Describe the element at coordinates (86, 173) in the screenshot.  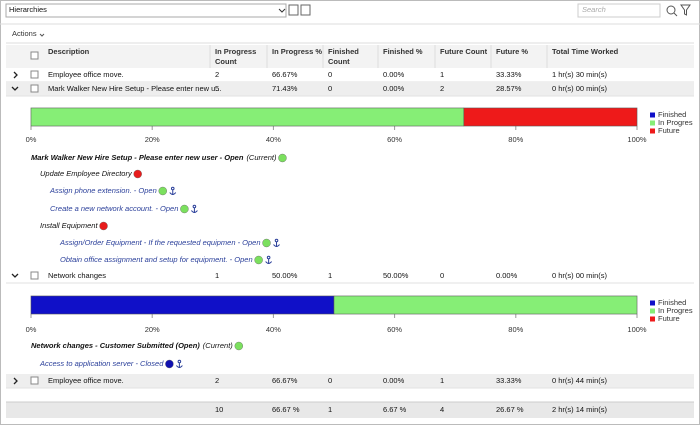
I see `task-link: Update Employee Directory` at that location.